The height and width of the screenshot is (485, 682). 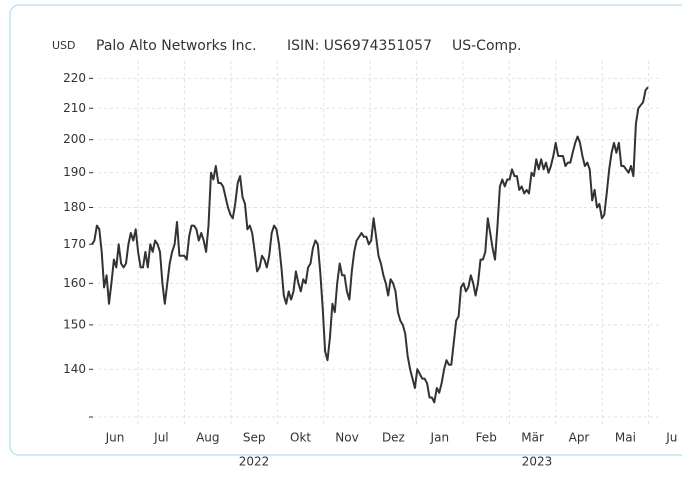 What do you see at coordinates (115, 438) in the screenshot?
I see `x-tick-label: Jun` at bounding box center [115, 438].